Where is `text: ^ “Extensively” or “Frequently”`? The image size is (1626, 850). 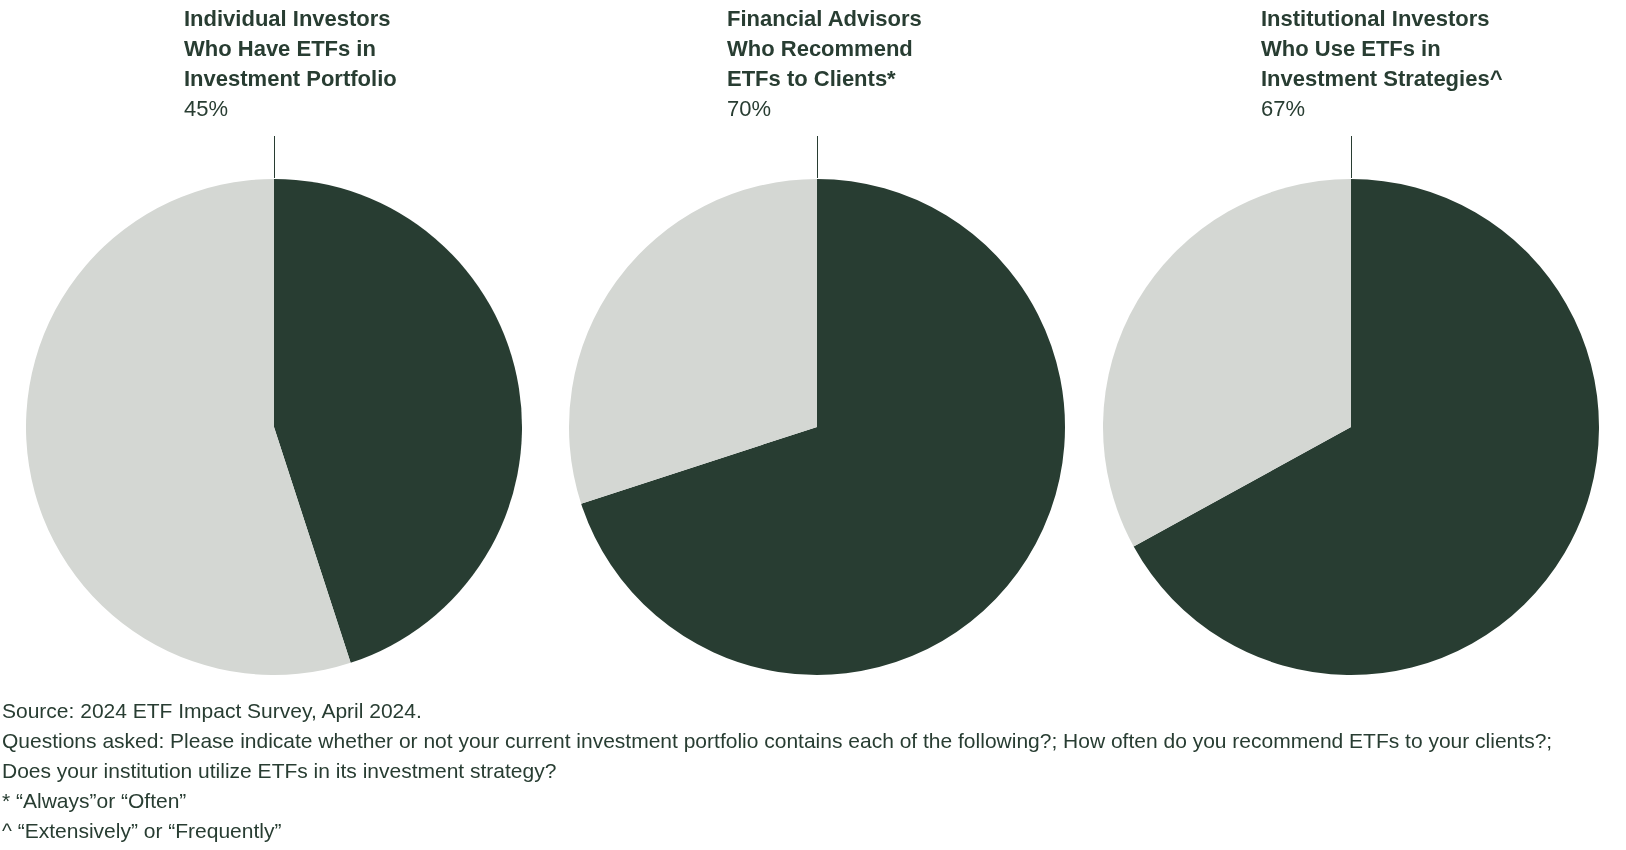
text: ^ “Extensively” or “Frequently” is located at coordinates (142, 831).